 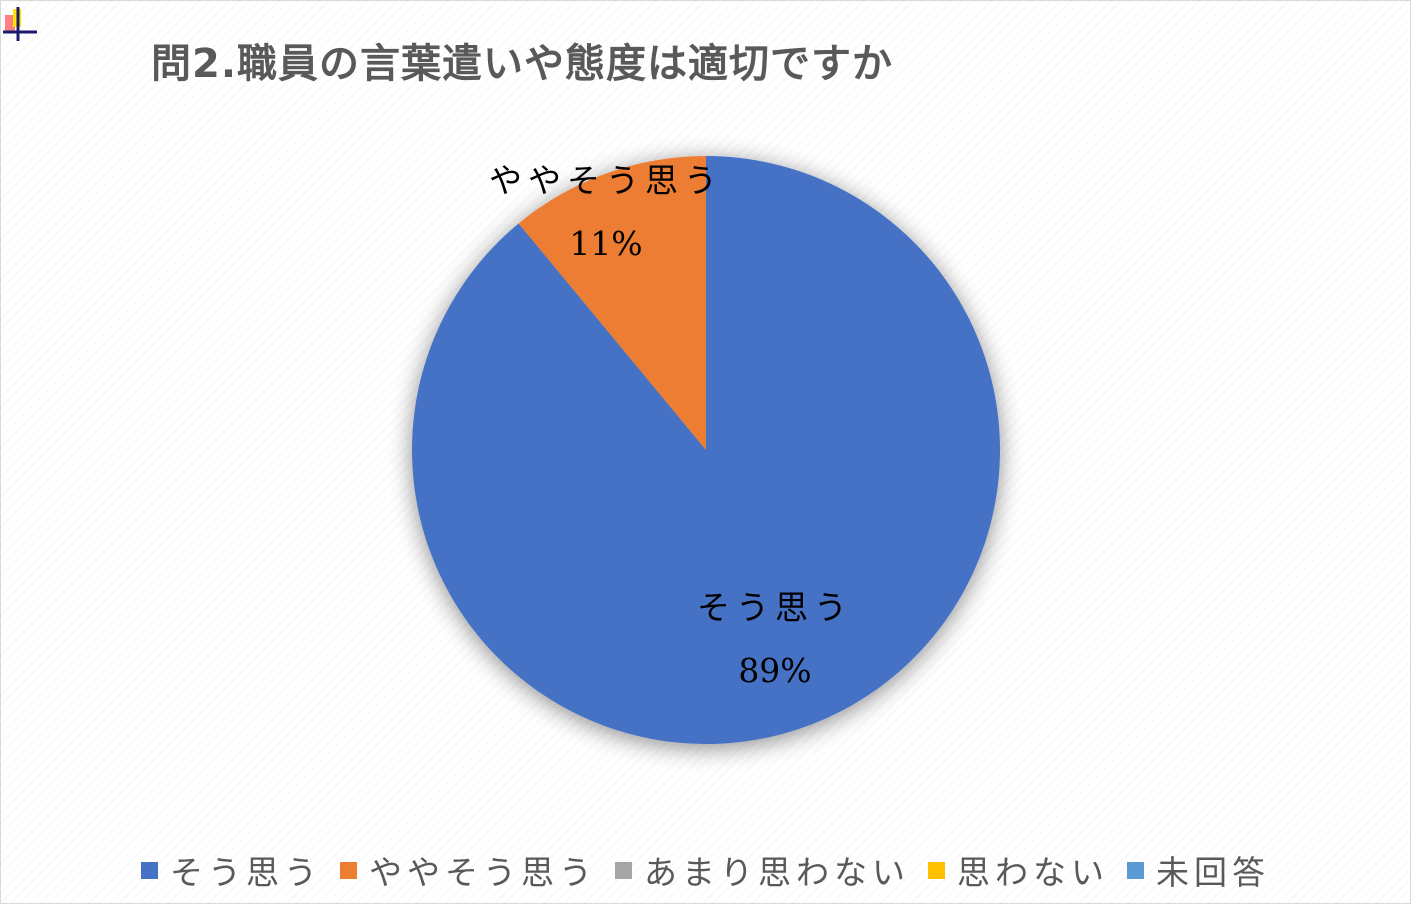 I want to click on legend-item-yaya-sou-omou: ややそう思う, so click(x=468, y=870).